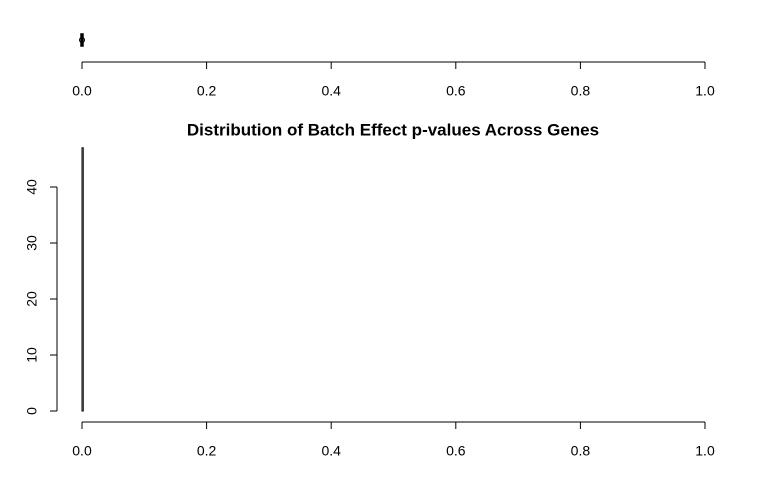  I want to click on y-tick-label: 40, so click(32, 187).